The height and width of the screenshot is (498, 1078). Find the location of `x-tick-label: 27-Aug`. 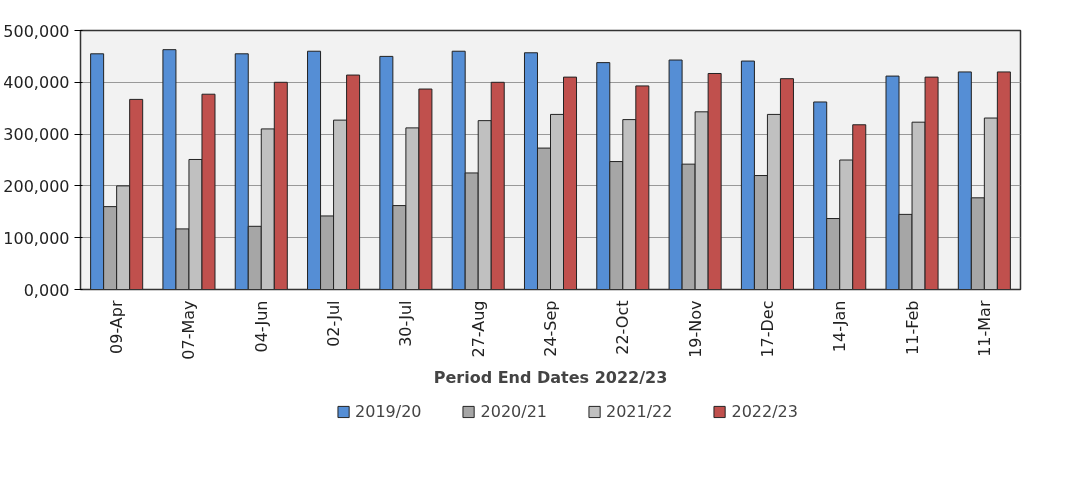

x-tick-label: 27-Aug is located at coordinates (478, 329).